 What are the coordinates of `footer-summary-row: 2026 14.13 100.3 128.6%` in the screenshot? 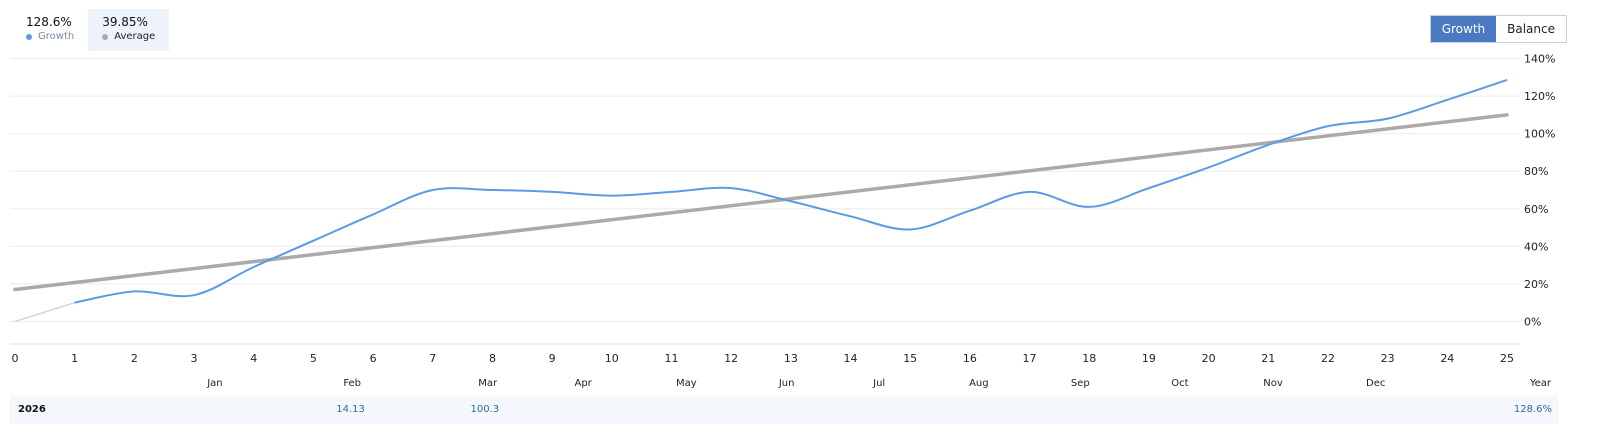 It's located at (784, 410).